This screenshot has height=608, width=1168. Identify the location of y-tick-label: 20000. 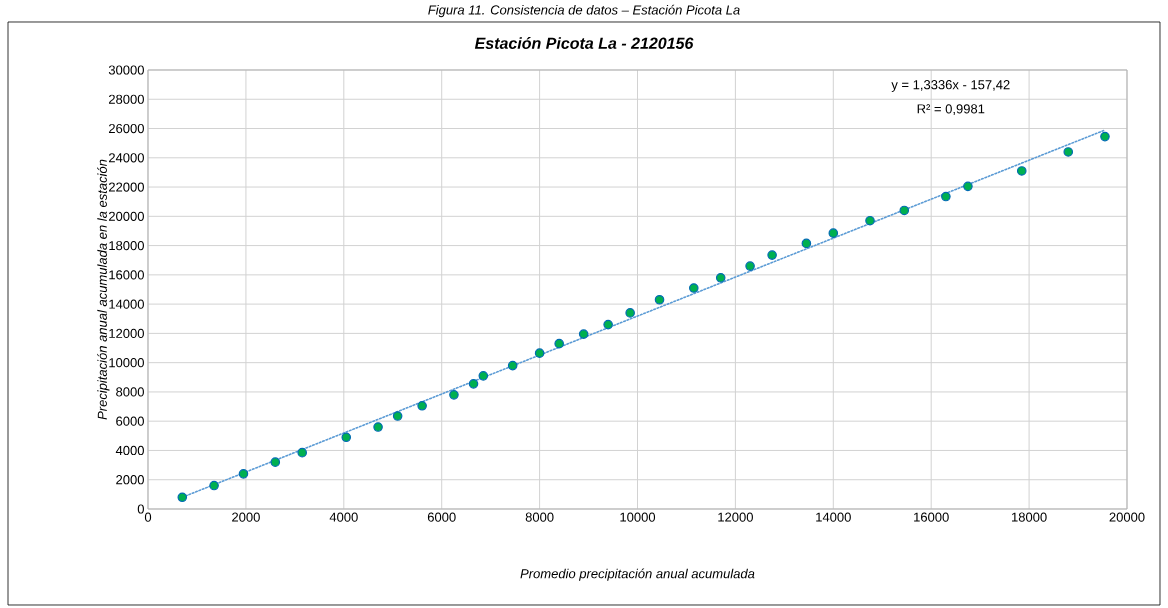
(126, 216).